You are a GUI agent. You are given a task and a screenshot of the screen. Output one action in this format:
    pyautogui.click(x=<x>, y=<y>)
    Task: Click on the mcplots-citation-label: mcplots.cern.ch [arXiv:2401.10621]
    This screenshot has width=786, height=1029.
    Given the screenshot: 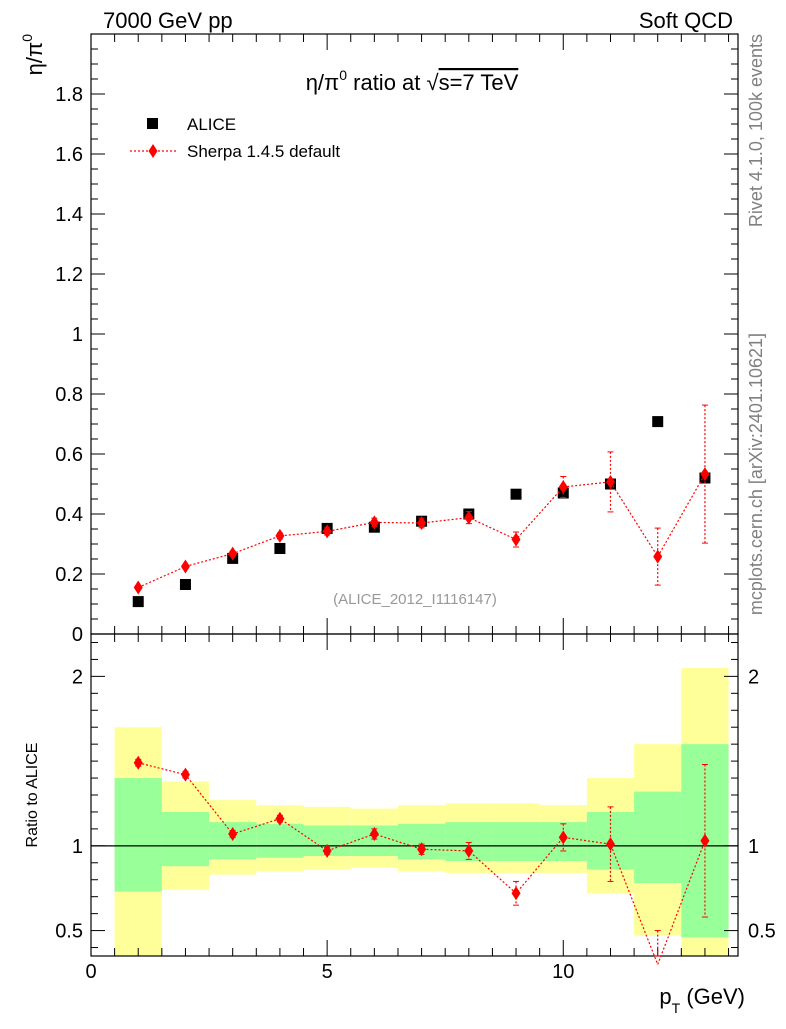 What is the action you would take?
    pyautogui.click(x=756, y=474)
    